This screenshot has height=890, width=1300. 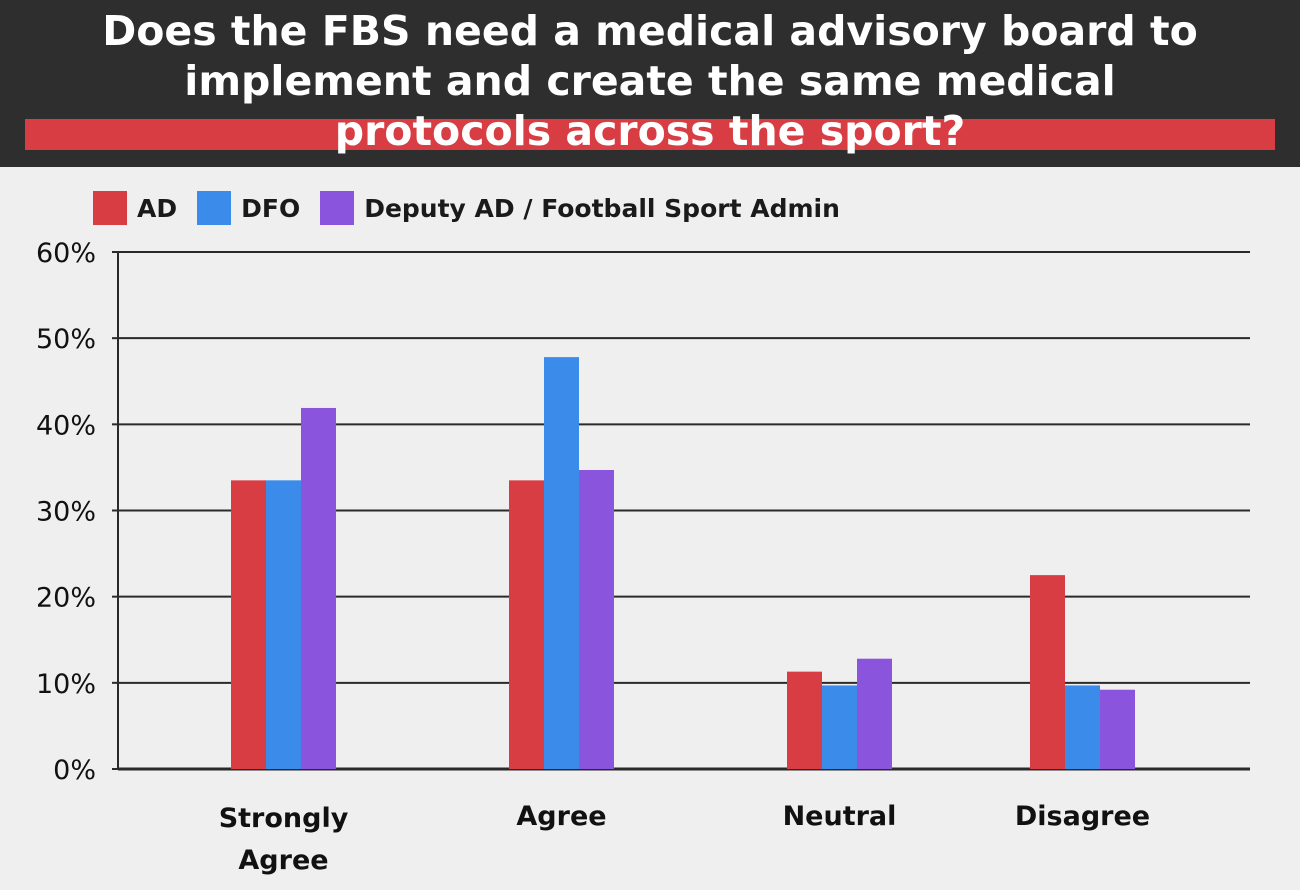 I want to click on legend-label-deputy-ad: Deputy AD / Football Sport Admin, so click(x=602, y=208).